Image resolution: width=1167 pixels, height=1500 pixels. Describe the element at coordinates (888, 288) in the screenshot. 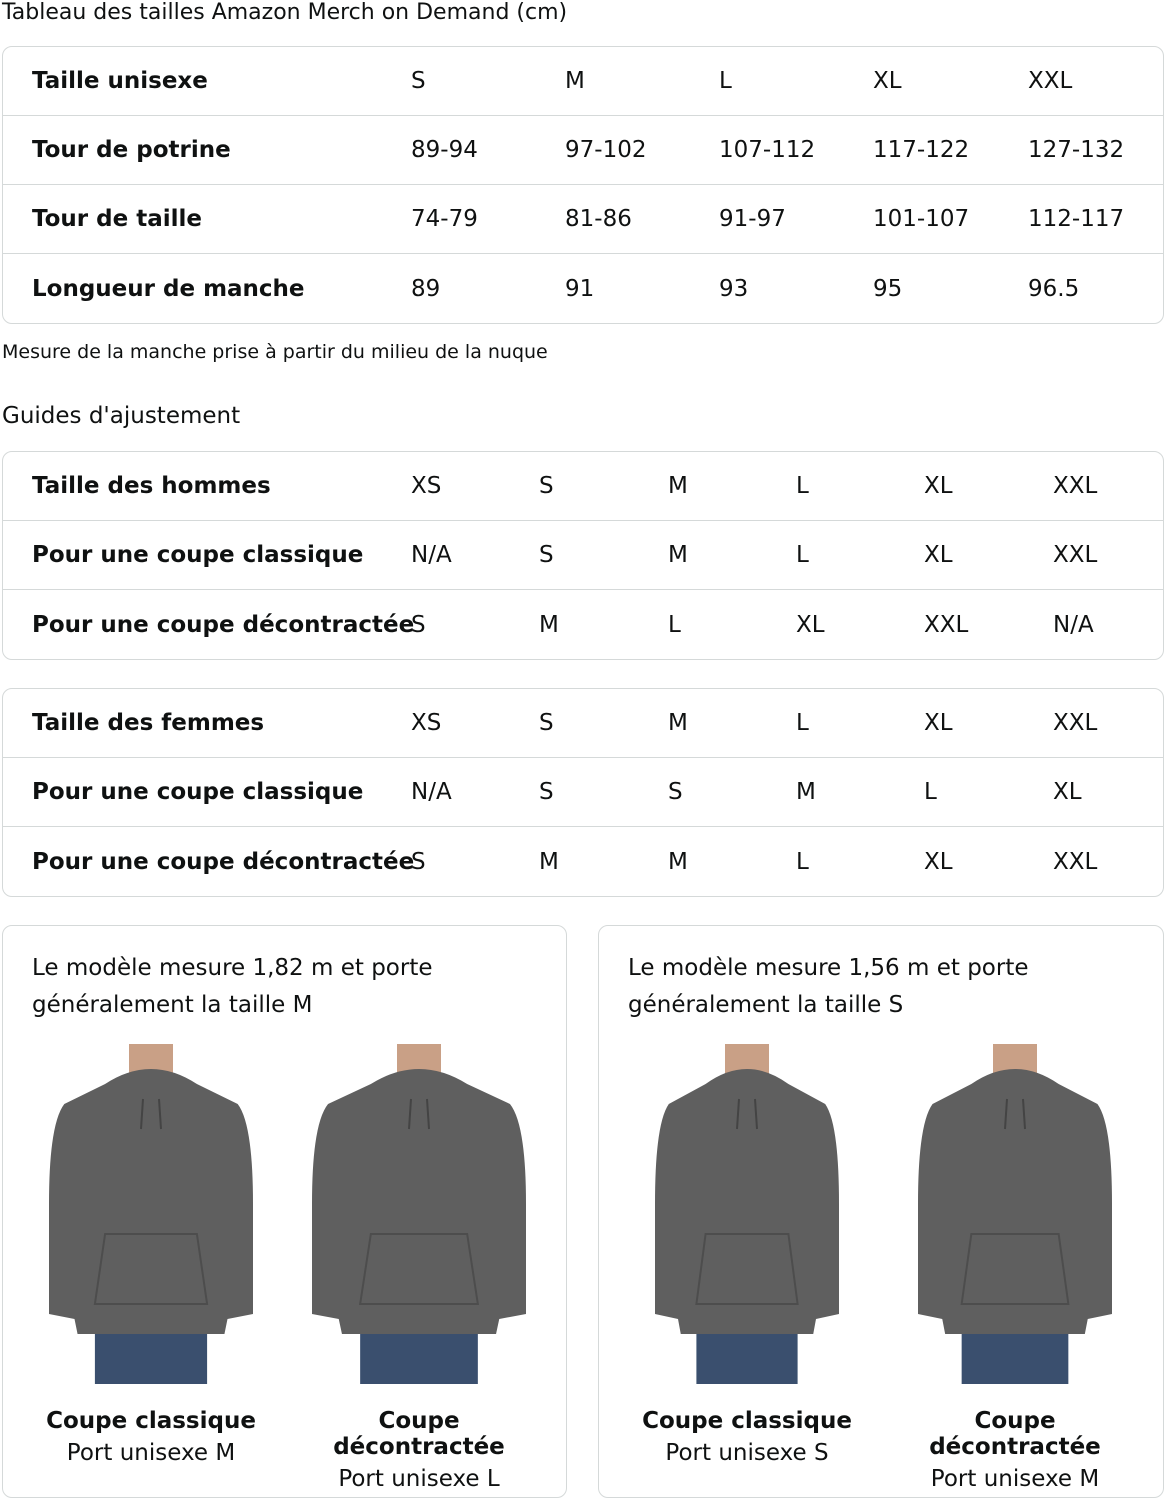

I see `table-cell: 95` at that location.